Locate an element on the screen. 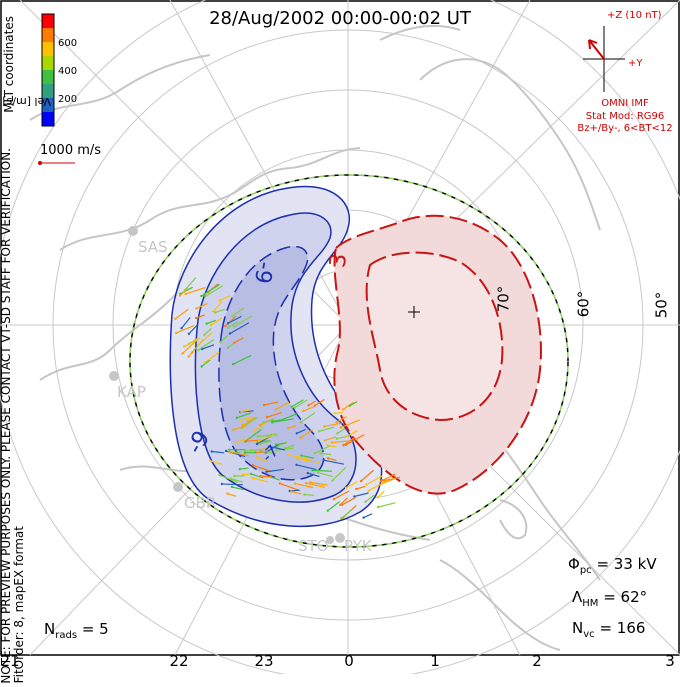  stat-hm-boundary: ΛHM = 62° is located at coordinates (609, 598).